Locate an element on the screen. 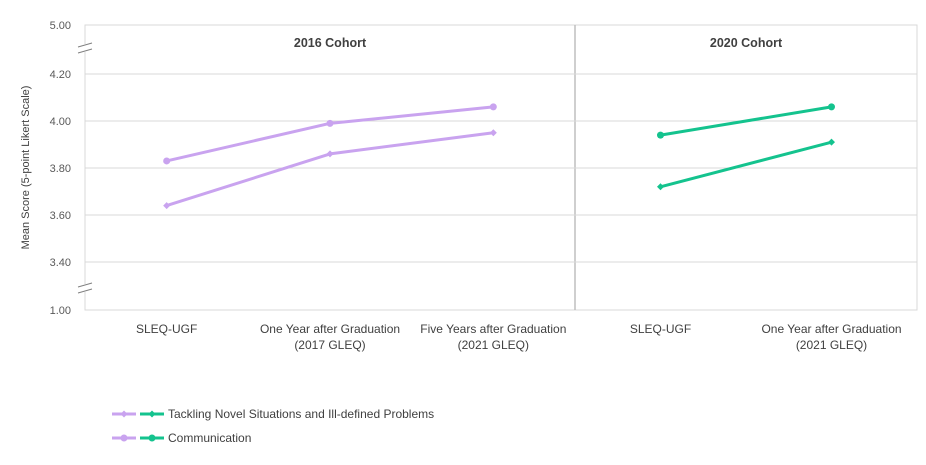  legend-label-communication: Communication is located at coordinates (210, 438).